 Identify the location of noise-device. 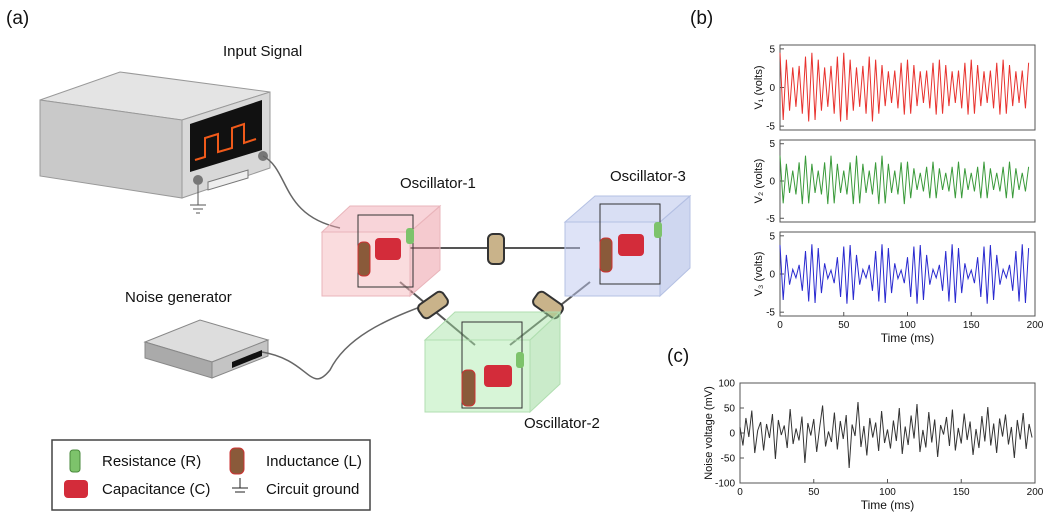
(292, 339).